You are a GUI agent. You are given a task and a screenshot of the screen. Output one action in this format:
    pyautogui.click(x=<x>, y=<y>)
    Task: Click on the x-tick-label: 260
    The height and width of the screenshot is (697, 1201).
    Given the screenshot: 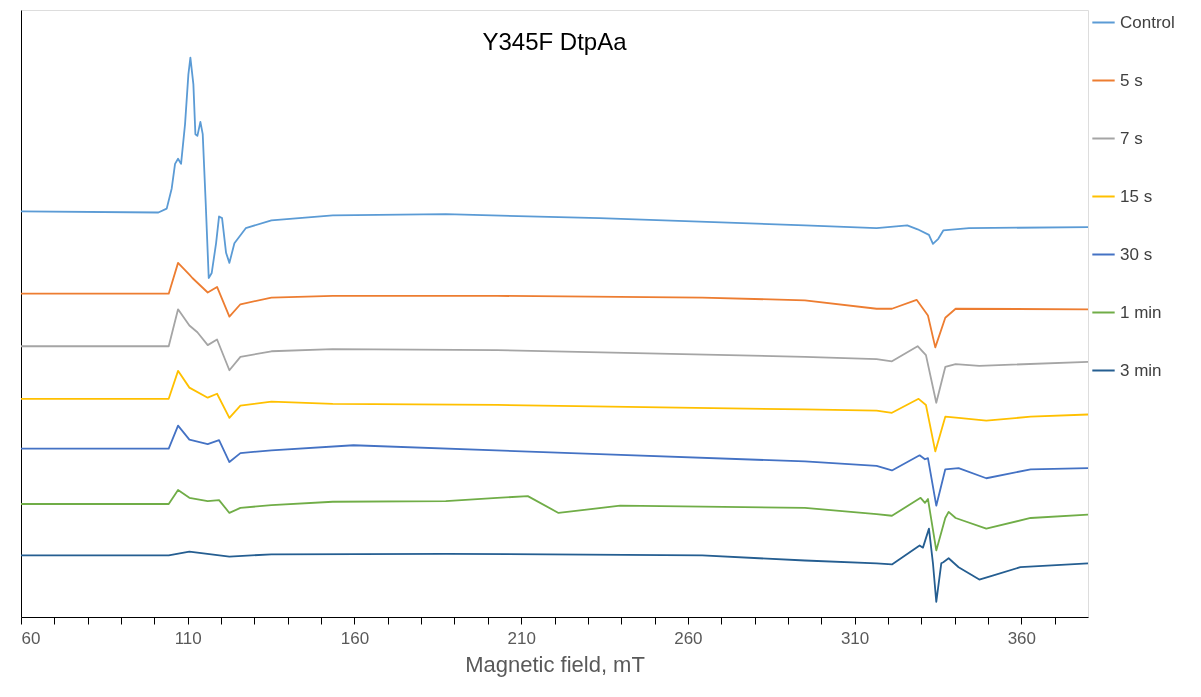 What is the action you would take?
    pyautogui.click(x=688, y=638)
    